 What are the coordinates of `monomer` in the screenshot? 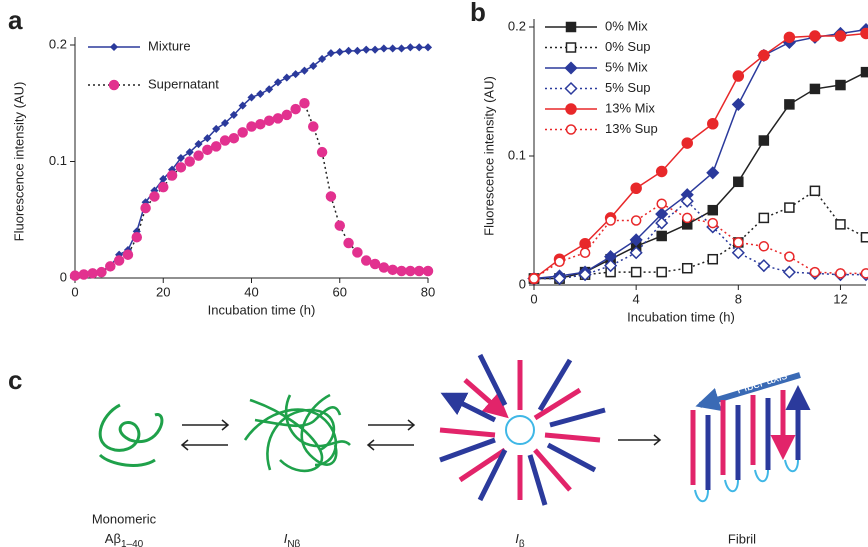 It's located at (131, 435).